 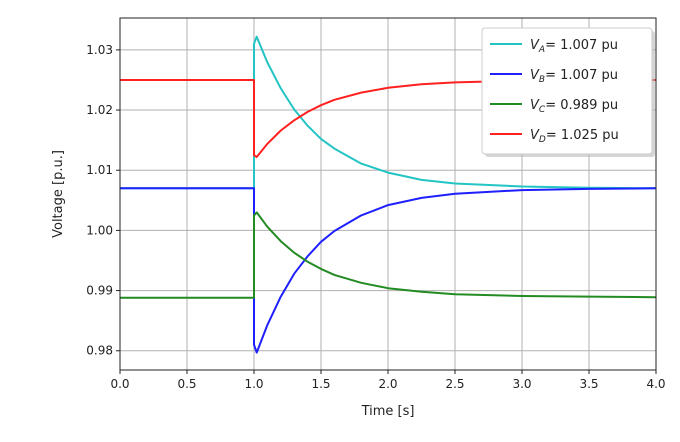 I want to click on x-axis-label: Time [s], so click(x=388, y=411).